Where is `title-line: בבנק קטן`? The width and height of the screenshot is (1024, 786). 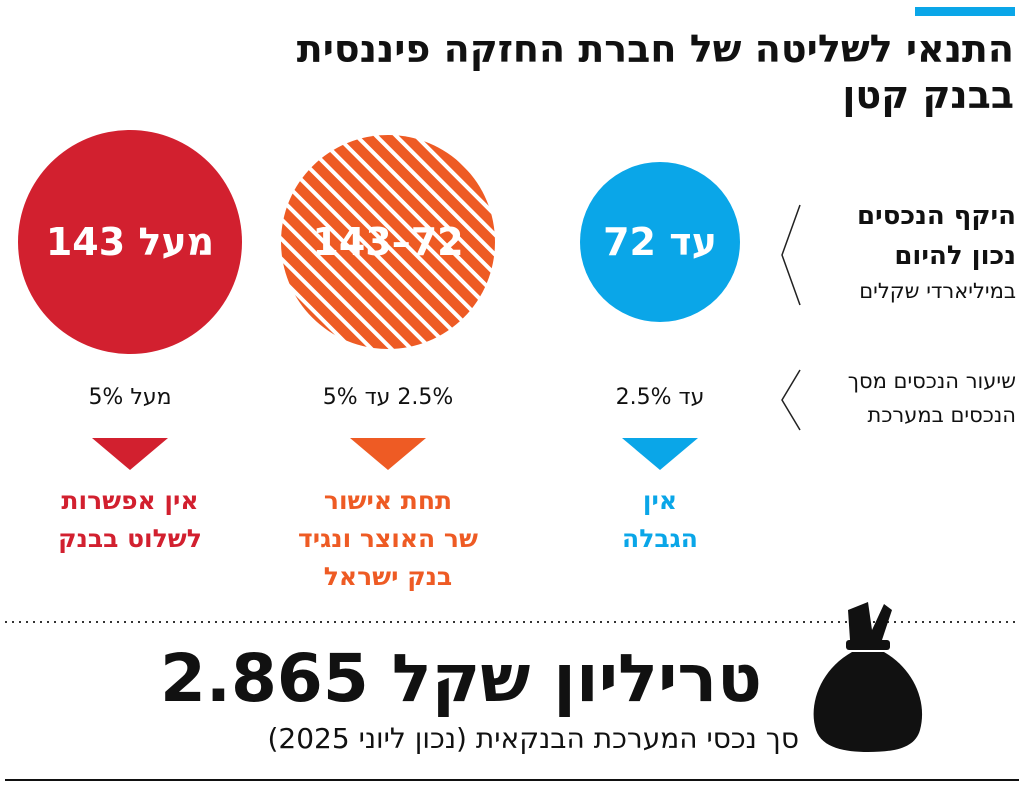 title-line: בבנק קטן is located at coordinates (928, 95).